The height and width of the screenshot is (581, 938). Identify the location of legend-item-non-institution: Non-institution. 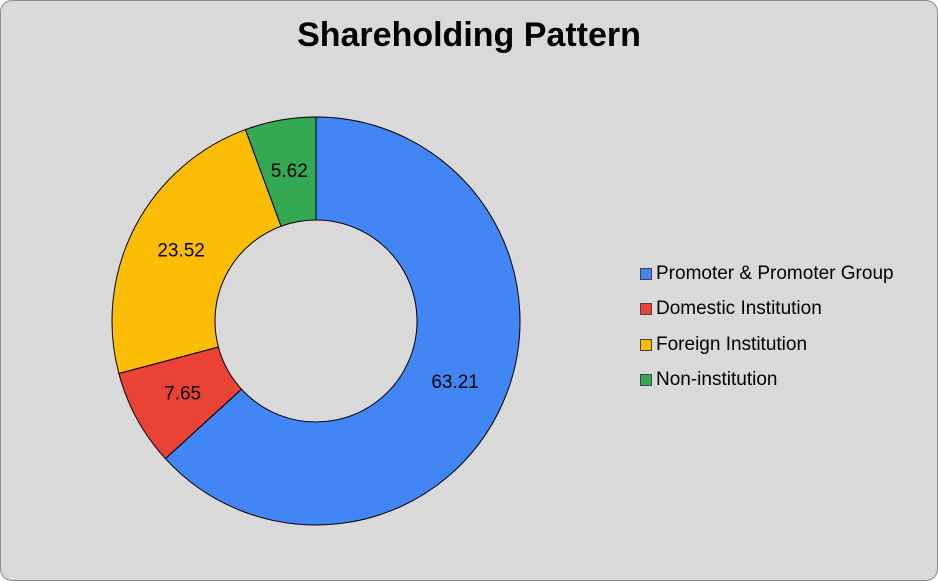
(767, 381).